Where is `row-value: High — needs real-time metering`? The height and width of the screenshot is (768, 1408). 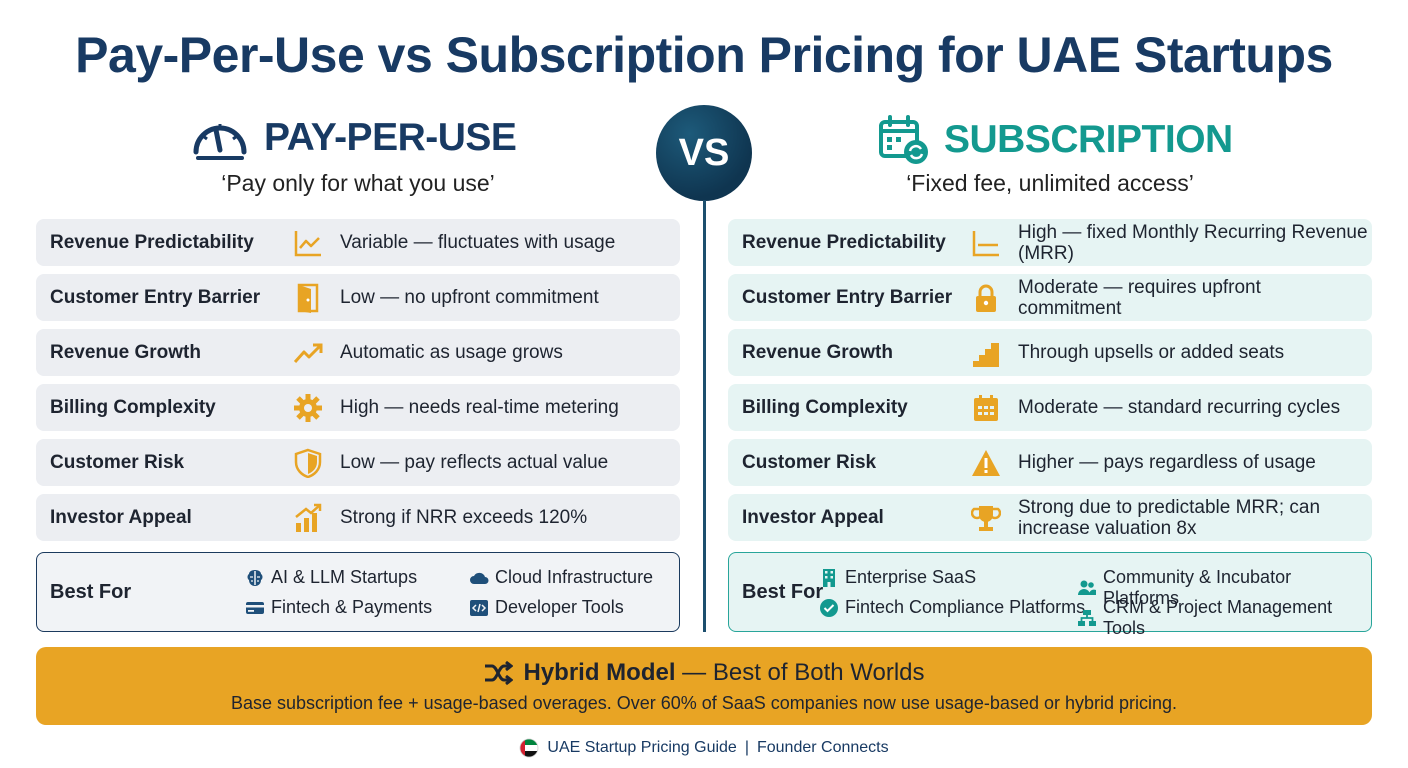
row-value: High — needs real-time metering is located at coordinates (479, 407).